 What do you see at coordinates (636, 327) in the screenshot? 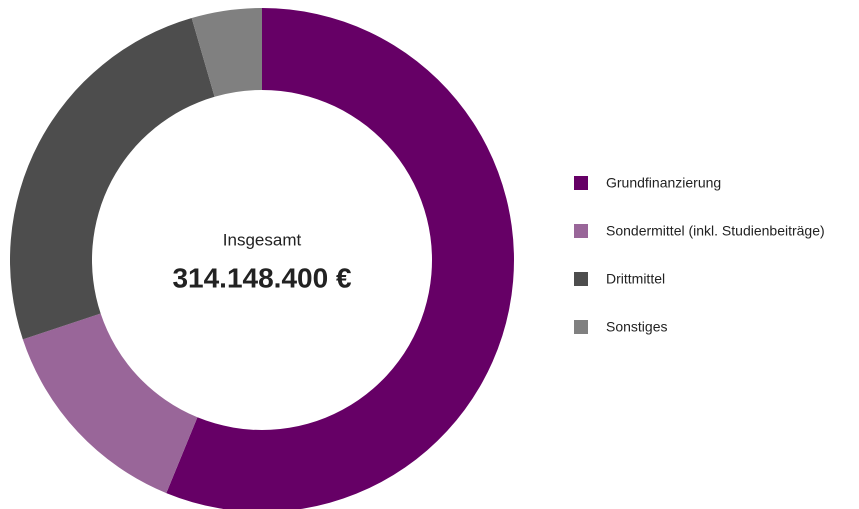
I see `legend-label: Sonstiges` at bounding box center [636, 327].